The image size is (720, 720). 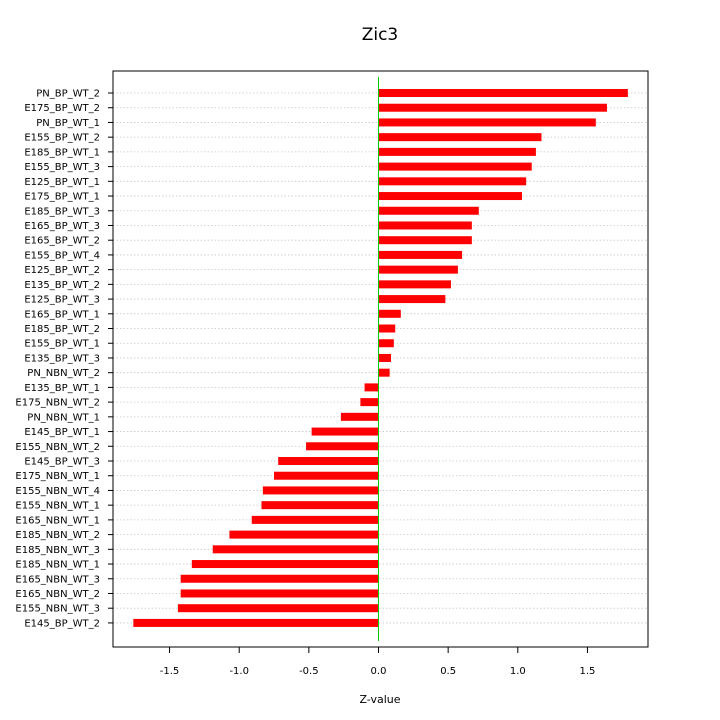 I want to click on x-tick-label: -1.0, so click(x=239, y=671).